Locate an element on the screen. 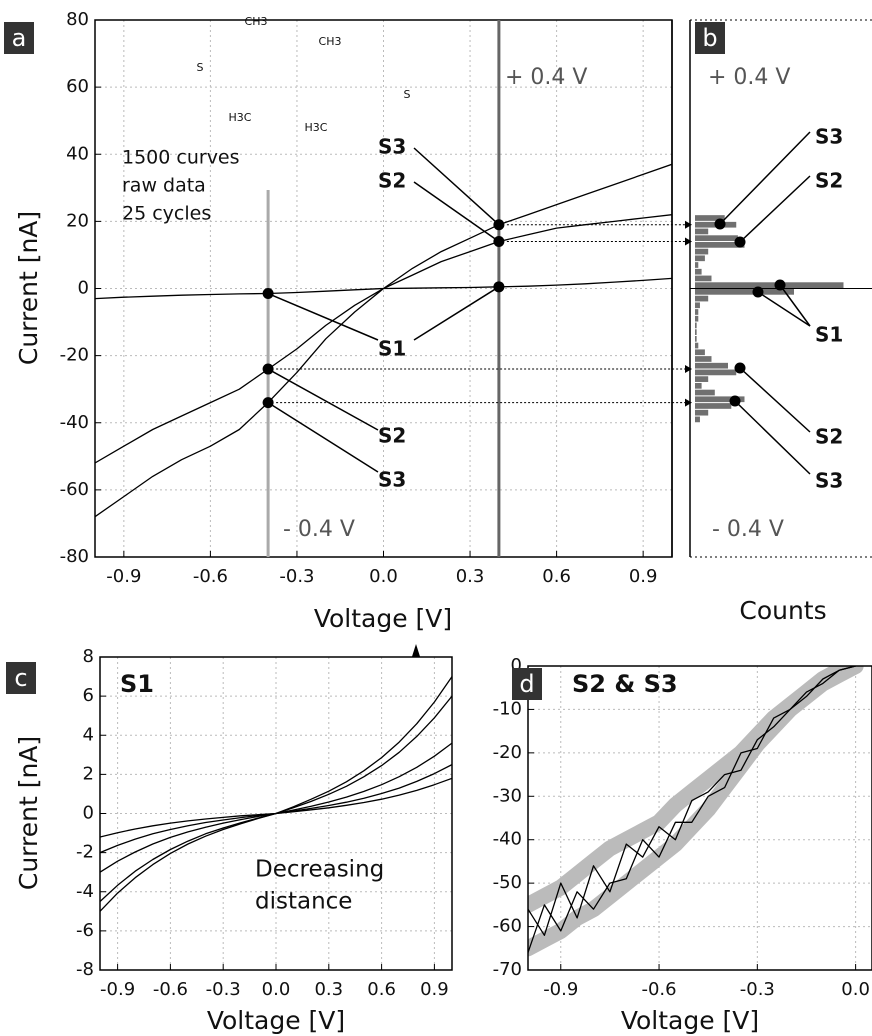 Image resolution: width=872 pixels, height=1036 pixels. panel-label: c is located at coordinates (20, 678).